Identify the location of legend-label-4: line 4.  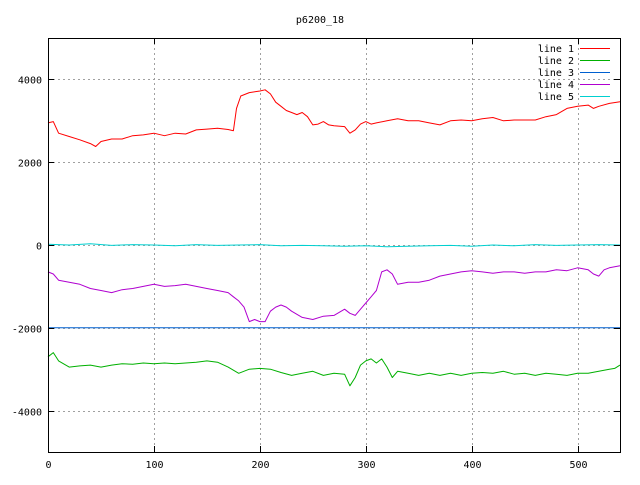
(556, 85).